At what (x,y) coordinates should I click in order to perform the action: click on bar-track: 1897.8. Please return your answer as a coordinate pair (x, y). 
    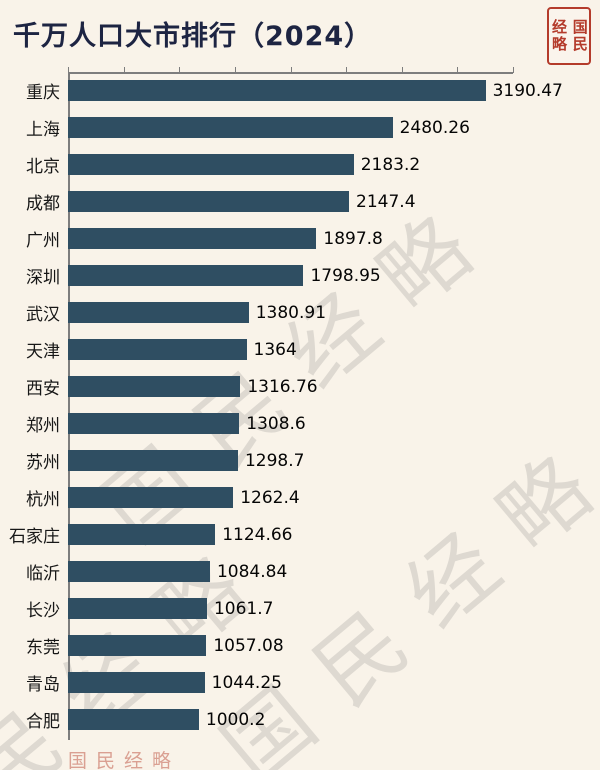
    Looking at the image, I should click on (334, 238).